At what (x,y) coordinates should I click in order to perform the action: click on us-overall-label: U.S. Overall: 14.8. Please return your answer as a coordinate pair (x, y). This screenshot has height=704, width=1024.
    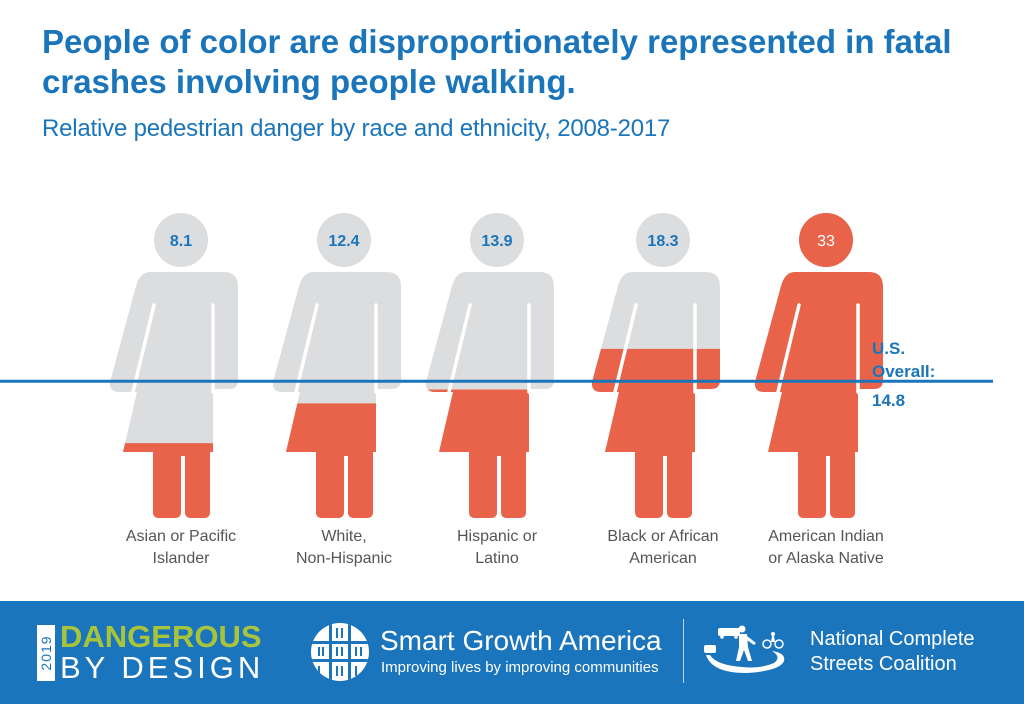
    Looking at the image, I should click on (903, 374).